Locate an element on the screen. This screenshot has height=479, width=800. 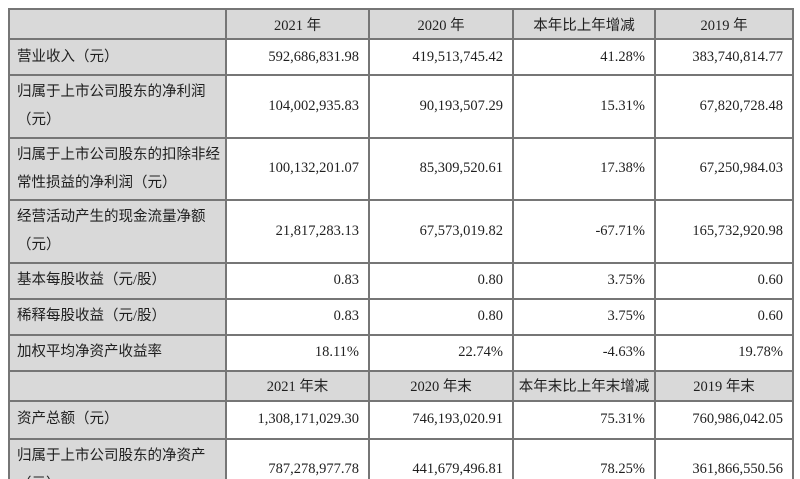
row-label-net-profit-deducted: 归属于上市公司股东的扣除非经常性损益的净利润（元） is located at coordinates (117, 169).